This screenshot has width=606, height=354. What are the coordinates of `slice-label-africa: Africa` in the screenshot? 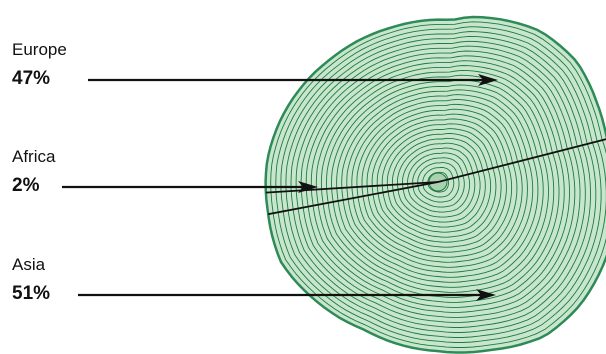 It's located at (34, 156).